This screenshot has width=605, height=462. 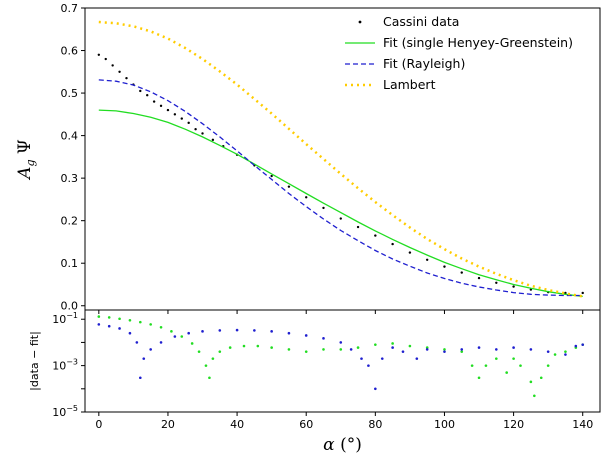 I want to click on top-y-tick-label: 0.5, so click(x=70, y=93).